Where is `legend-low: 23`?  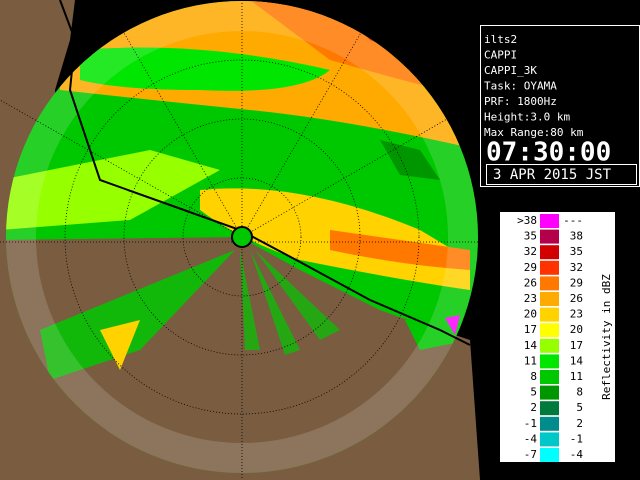 legend-low: 23 is located at coordinates (530, 298).